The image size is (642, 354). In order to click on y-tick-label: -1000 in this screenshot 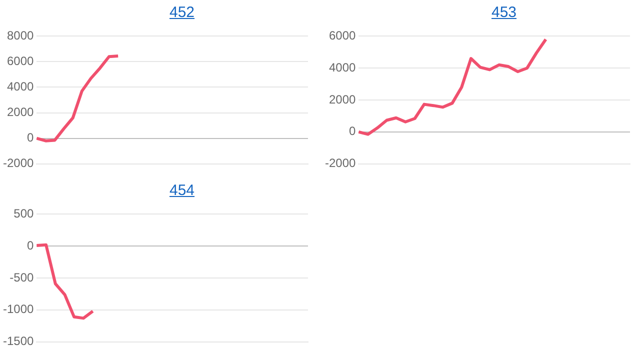, I will do `click(18, 309)`.